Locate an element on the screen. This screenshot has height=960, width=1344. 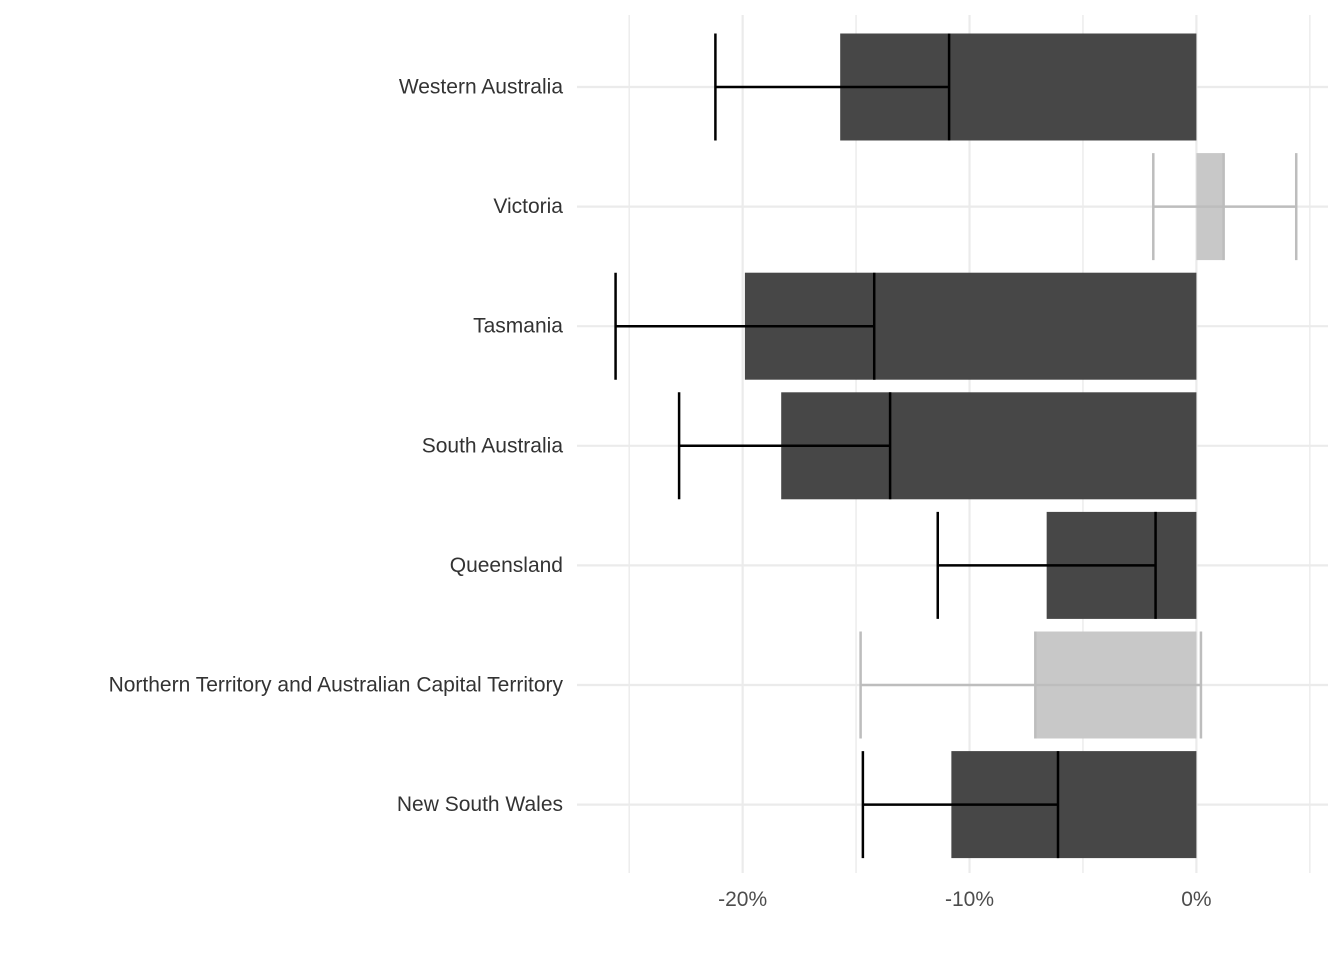
x-tick-labels: -20% -10% 0% is located at coordinates (964, 899).